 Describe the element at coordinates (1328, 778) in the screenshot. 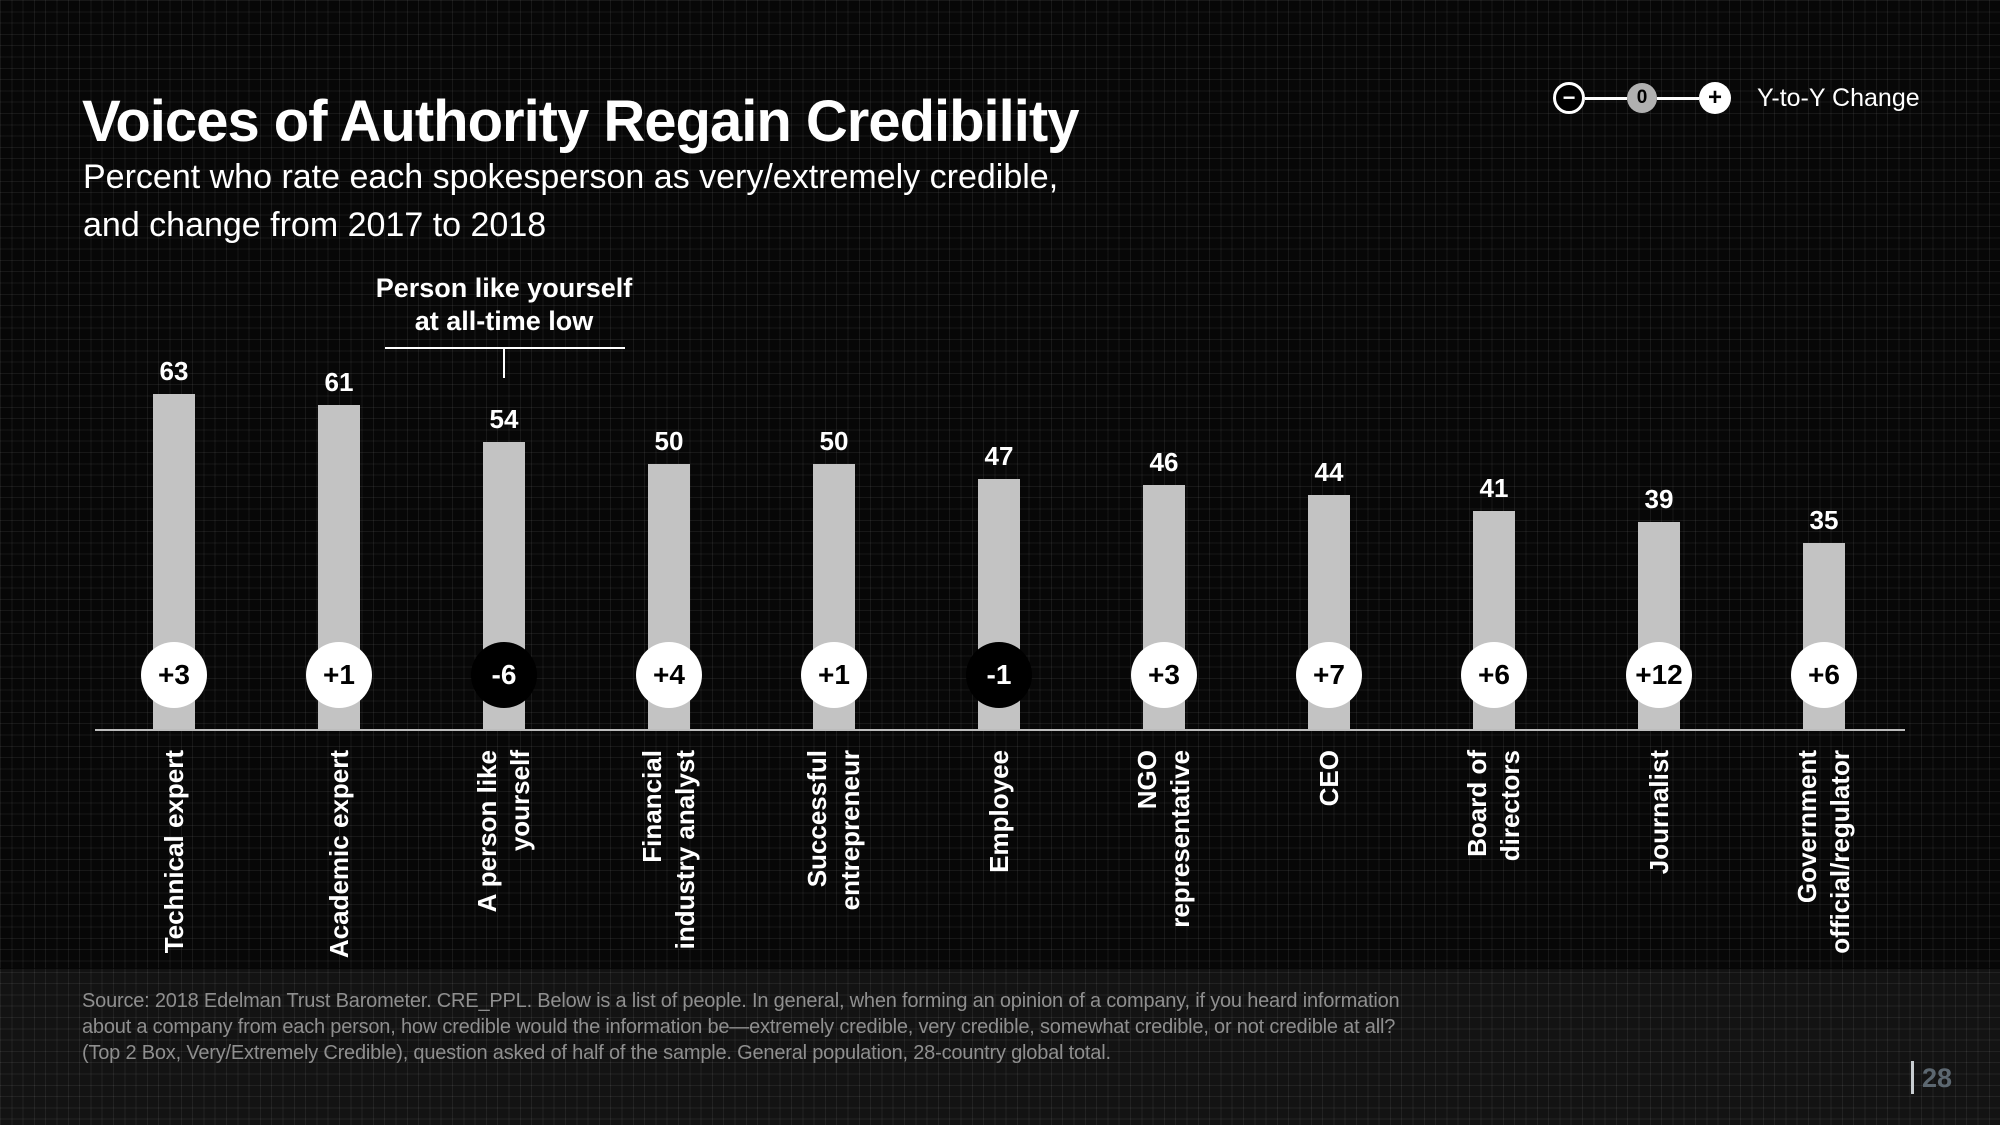

I see `category-label-text: CEO` at that location.